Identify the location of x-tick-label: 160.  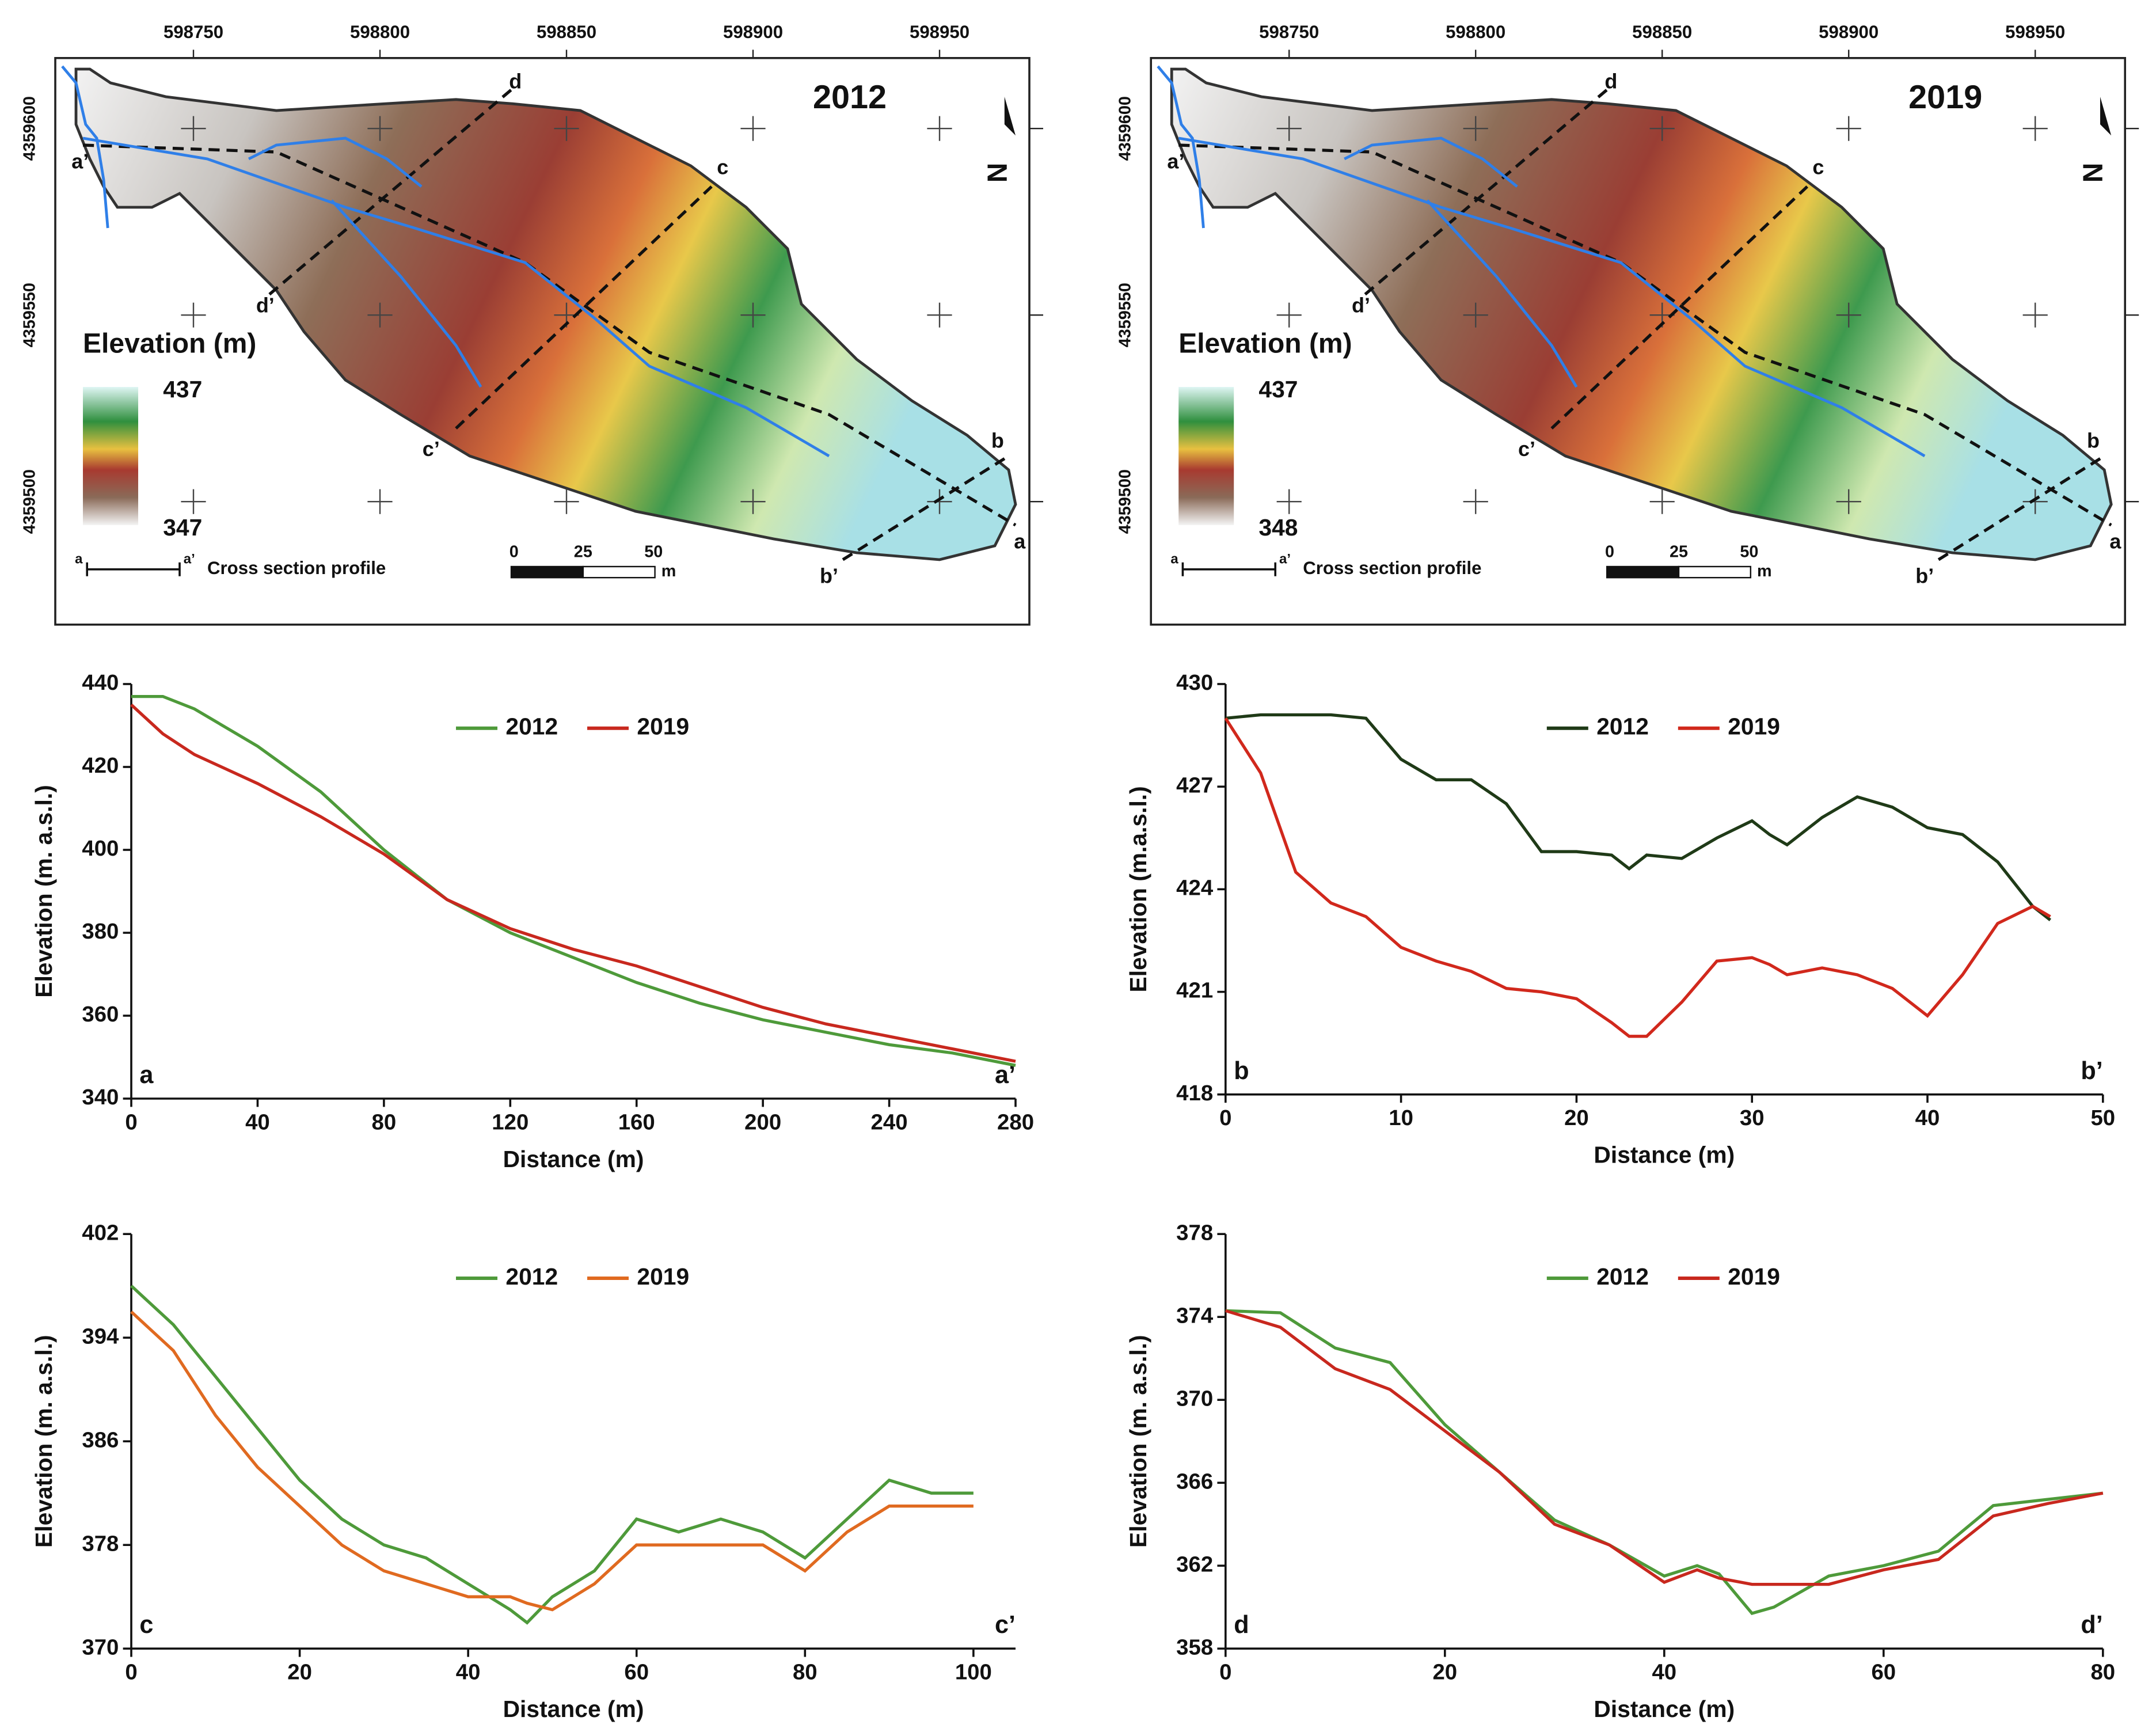
(637, 1122).